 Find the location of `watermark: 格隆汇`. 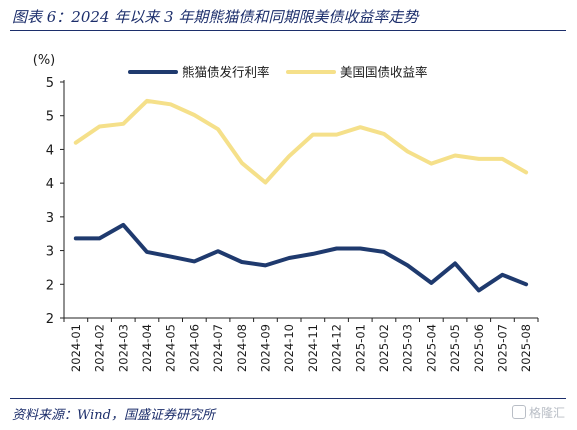

watermark: 格隆汇 is located at coordinates (538, 412).